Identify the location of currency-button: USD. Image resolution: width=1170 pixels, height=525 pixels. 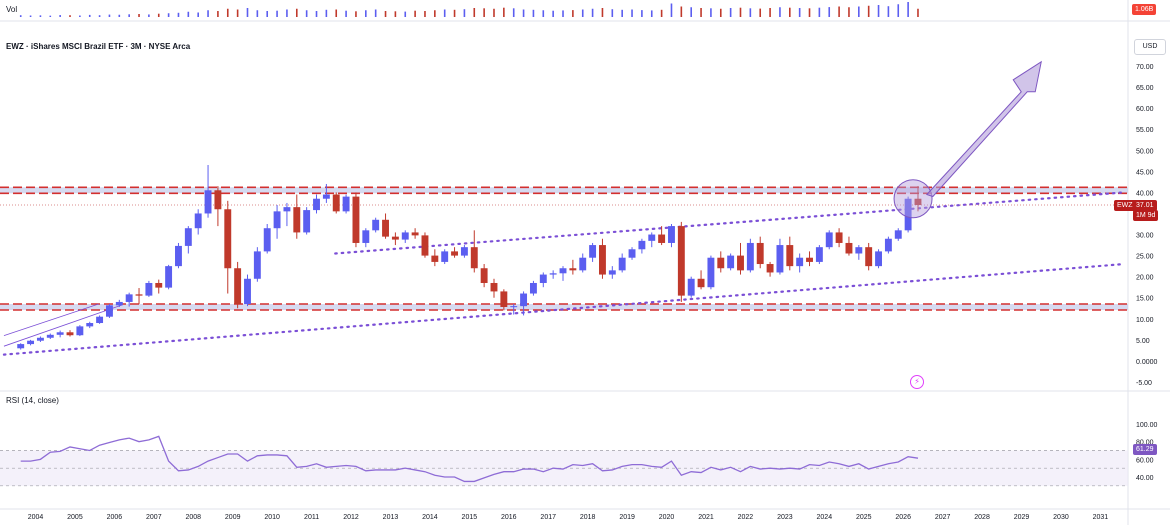
(1150, 47).